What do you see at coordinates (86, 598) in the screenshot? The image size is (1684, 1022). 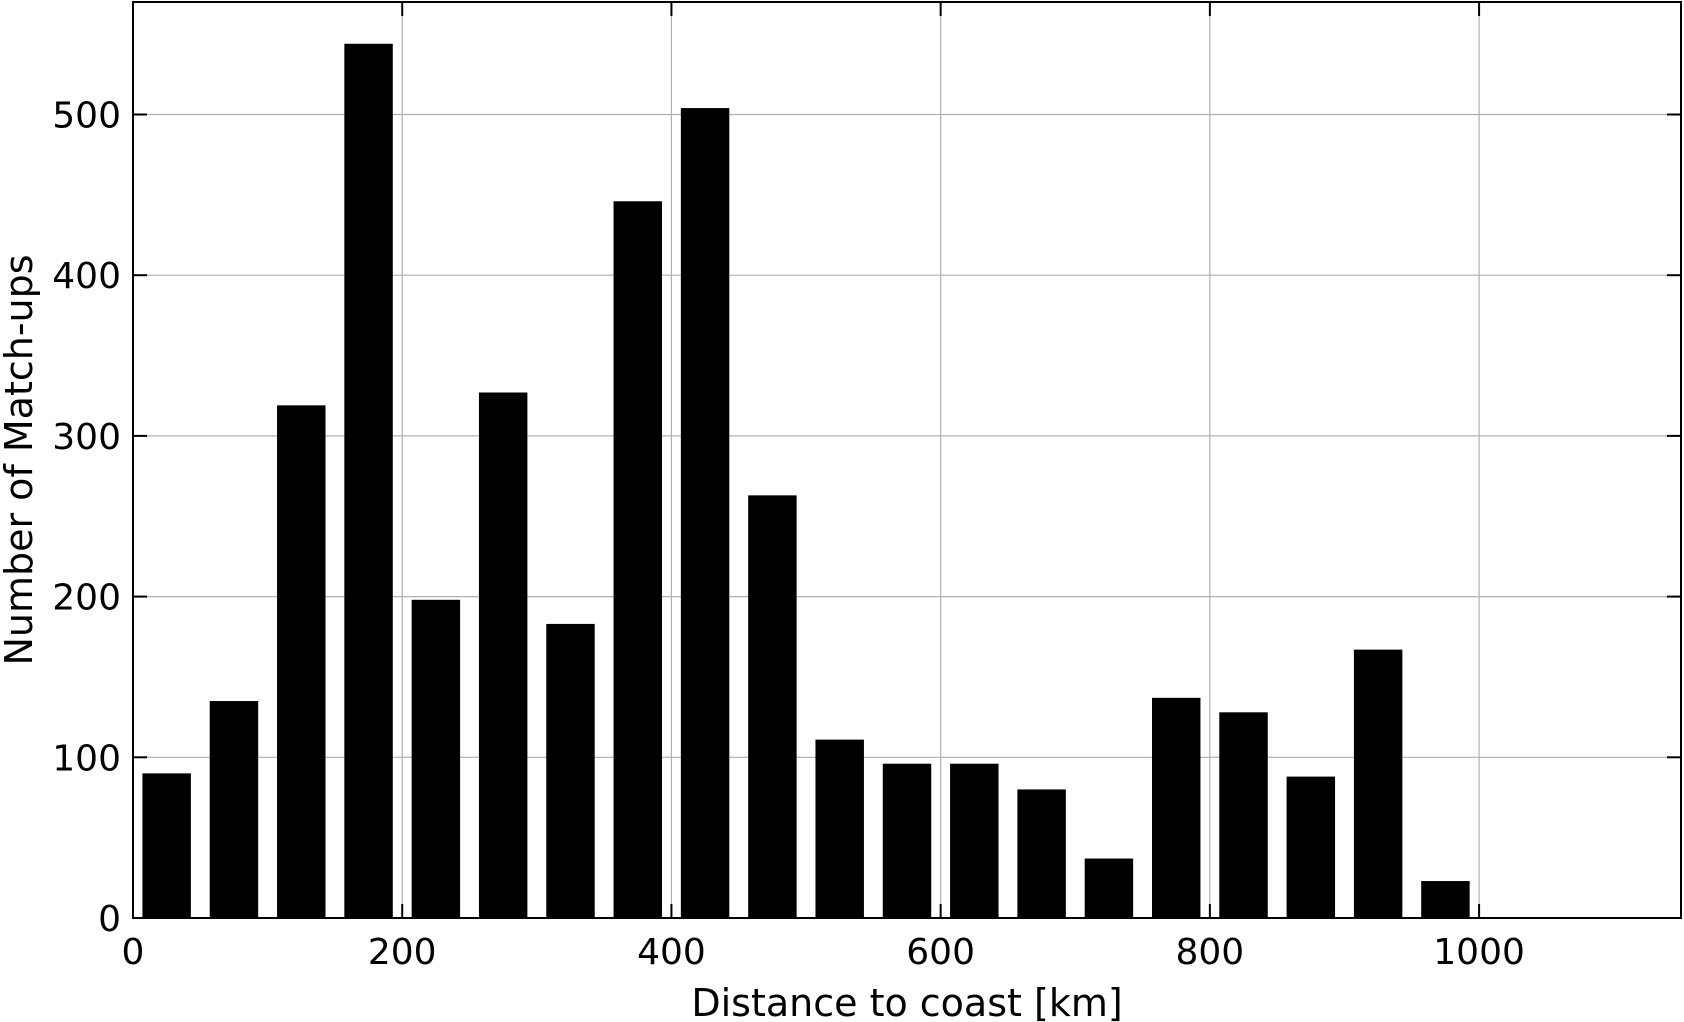 I see `y-tick-label: 200` at bounding box center [86, 598].